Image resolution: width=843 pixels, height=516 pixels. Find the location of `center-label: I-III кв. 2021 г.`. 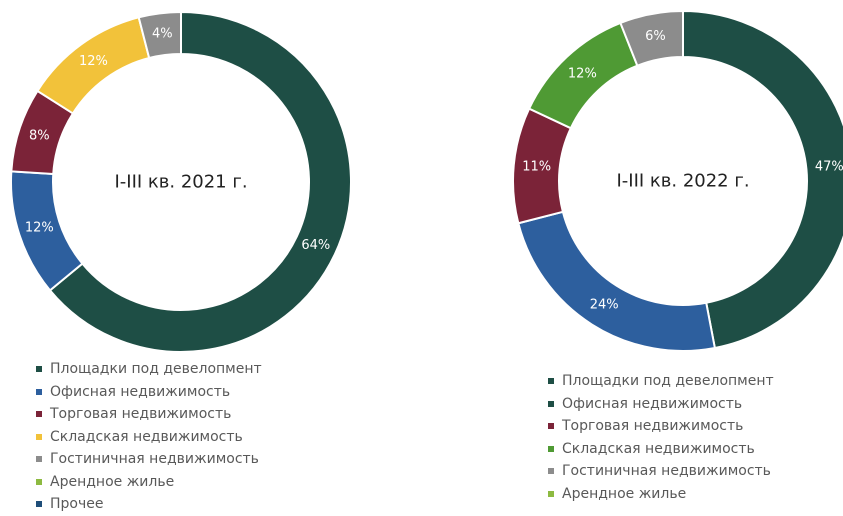

center-label: I-III кв. 2021 г. is located at coordinates (180, 182).